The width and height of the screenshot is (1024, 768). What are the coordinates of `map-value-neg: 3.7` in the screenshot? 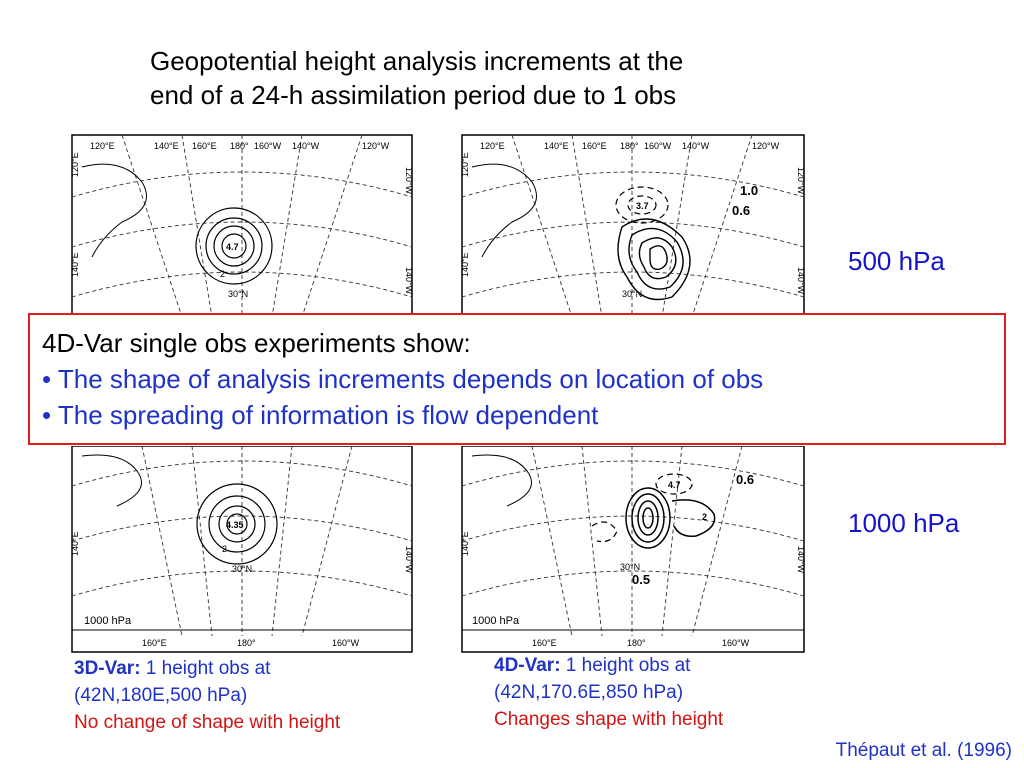 It's located at (642, 206).